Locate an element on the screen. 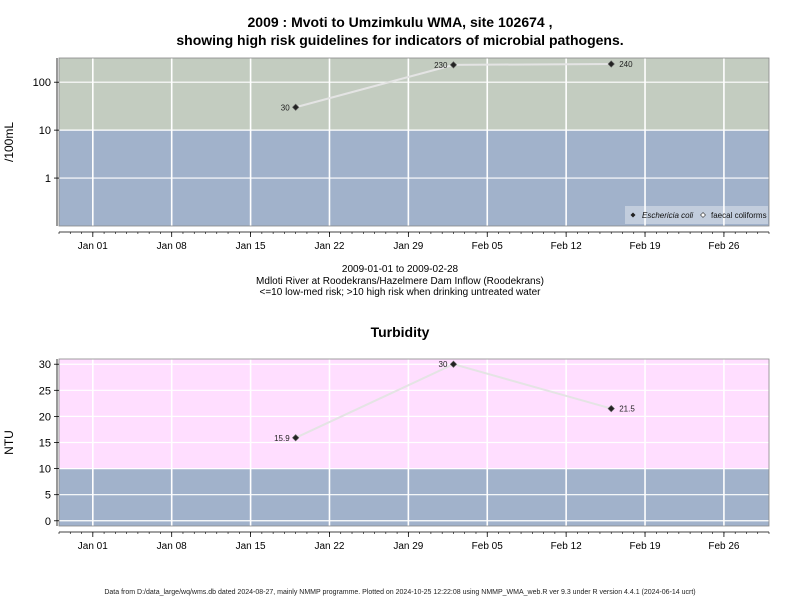  caption-date-range: 2009-01-01 to 2009-02-28 is located at coordinates (400, 269).